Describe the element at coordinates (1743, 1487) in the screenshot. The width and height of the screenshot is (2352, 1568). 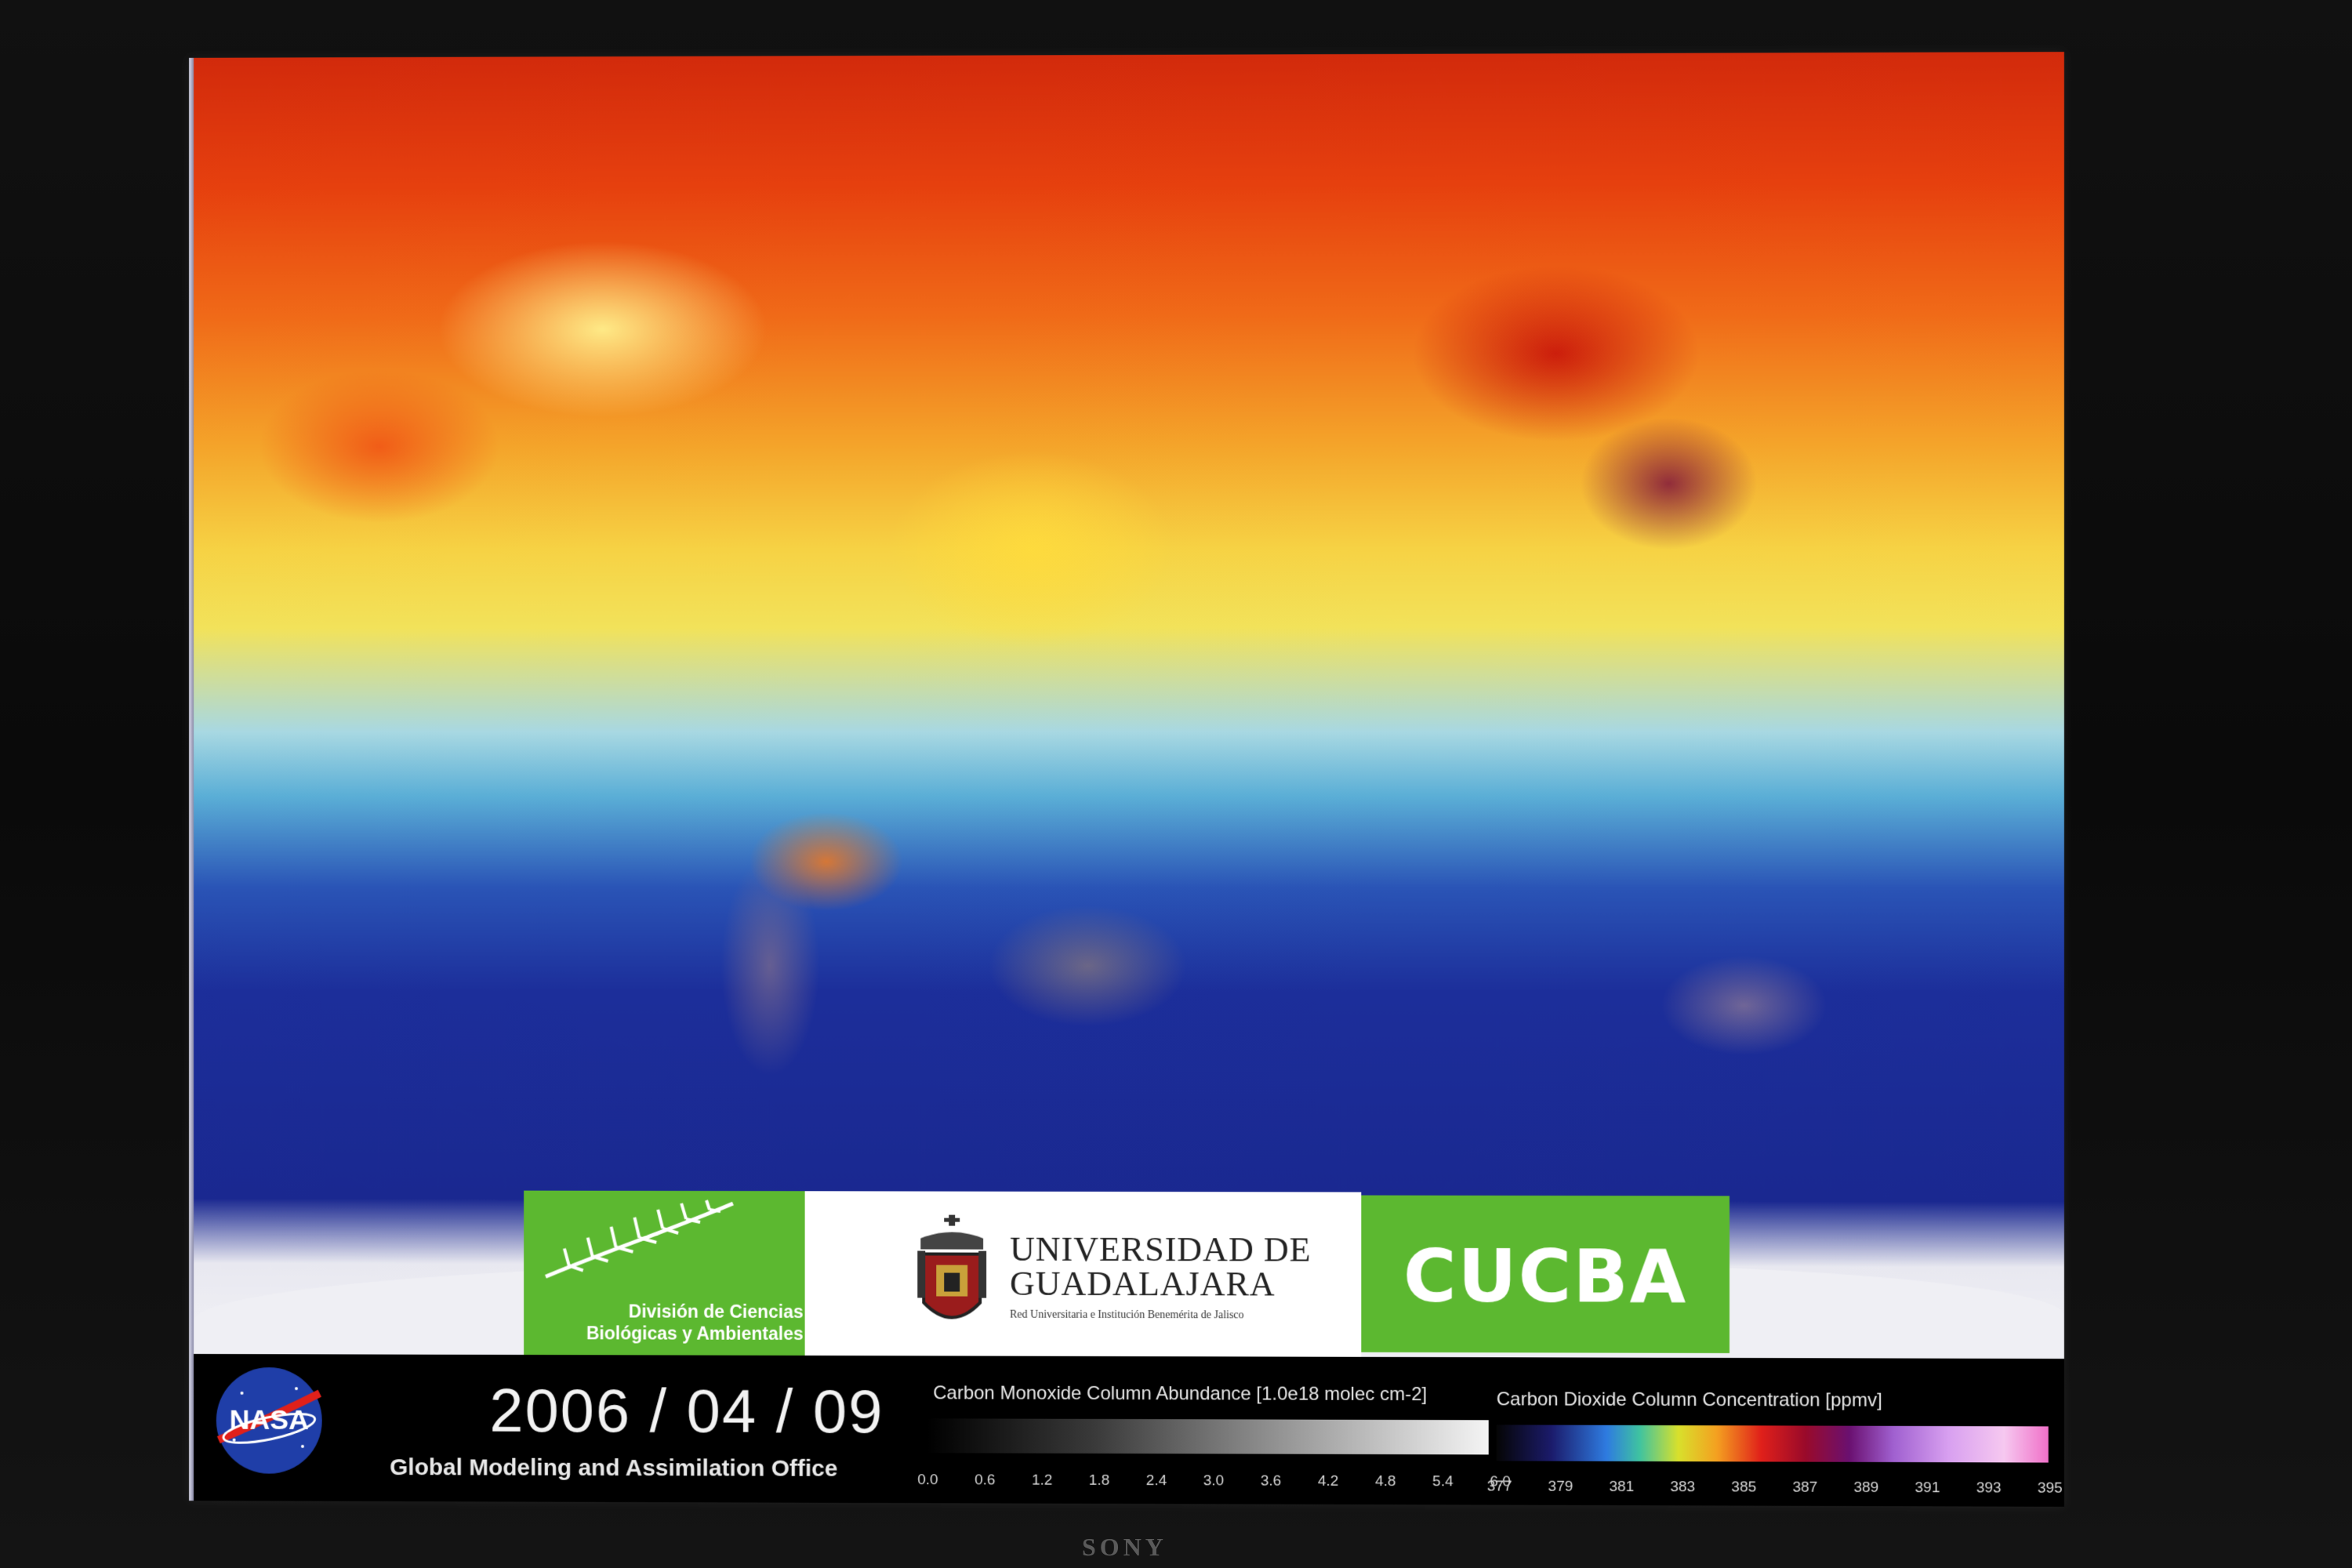
I see `co2-tick: 385` at that location.